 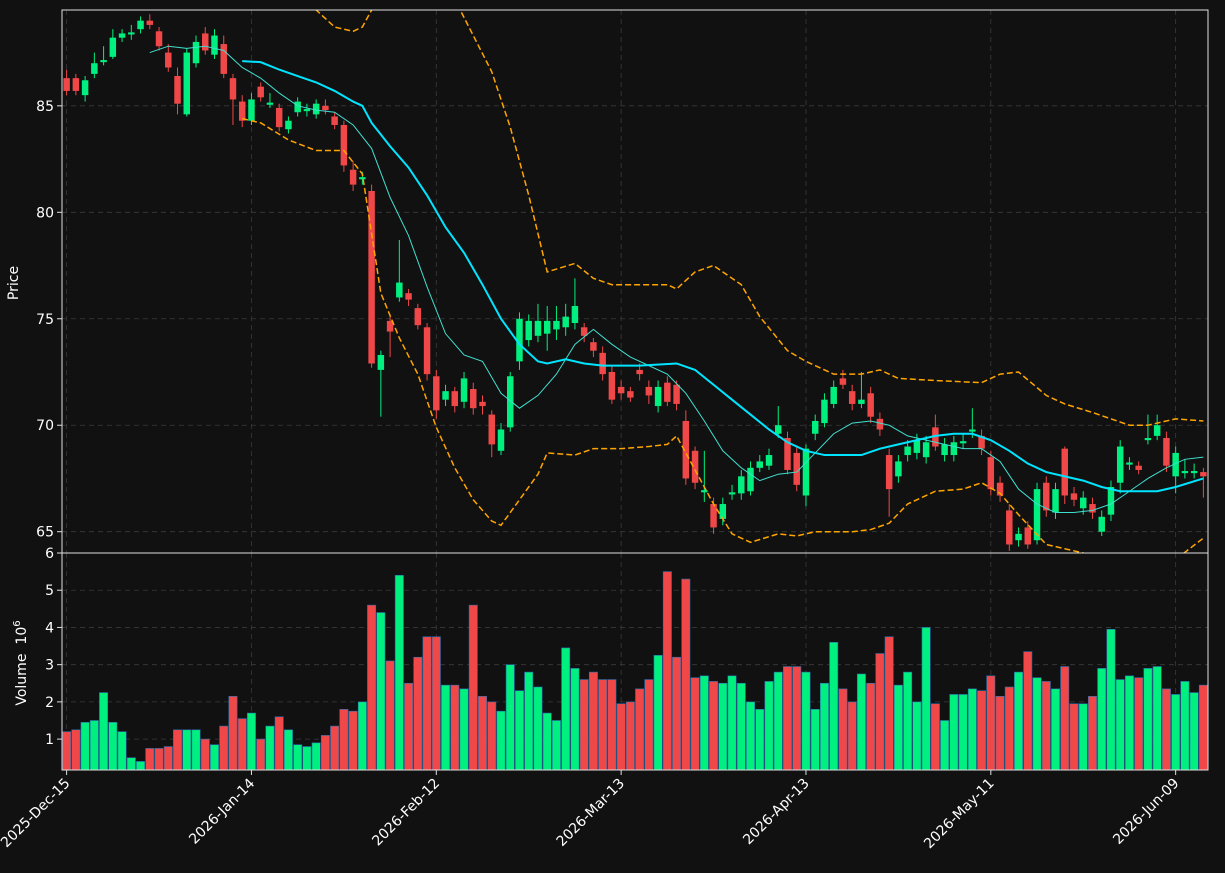 What do you see at coordinates (45, 213) in the screenshot?
I see `y-tick-label: 80` at bounding box center [45, 213].